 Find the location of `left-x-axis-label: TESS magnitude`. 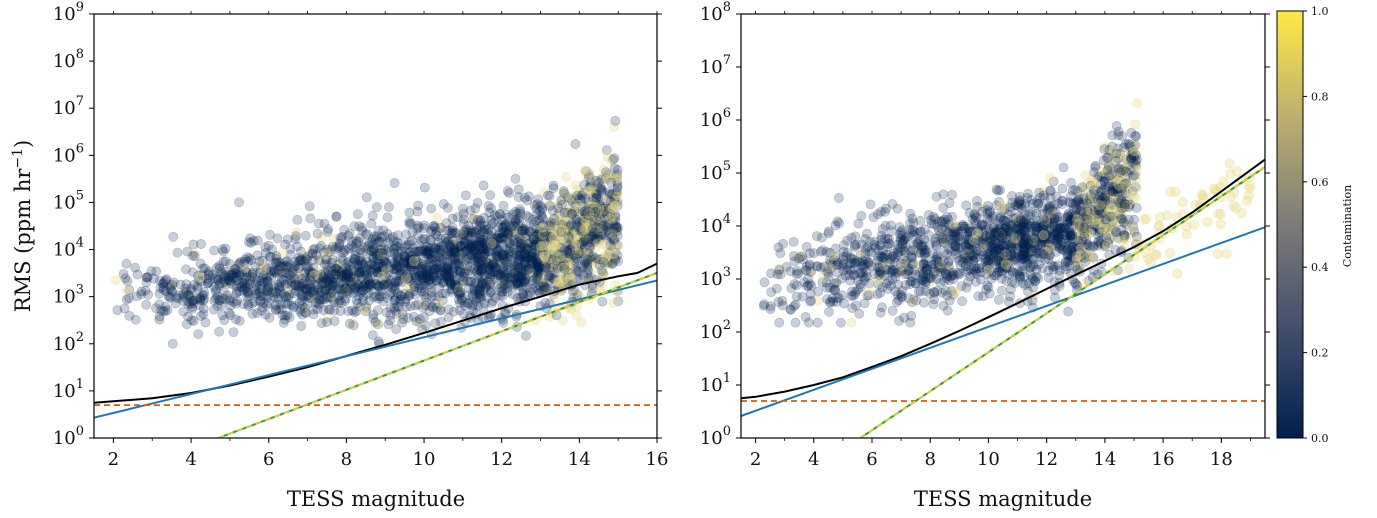

left-x-axis-label: TESS magnitude is located at coordinates (376, 499).